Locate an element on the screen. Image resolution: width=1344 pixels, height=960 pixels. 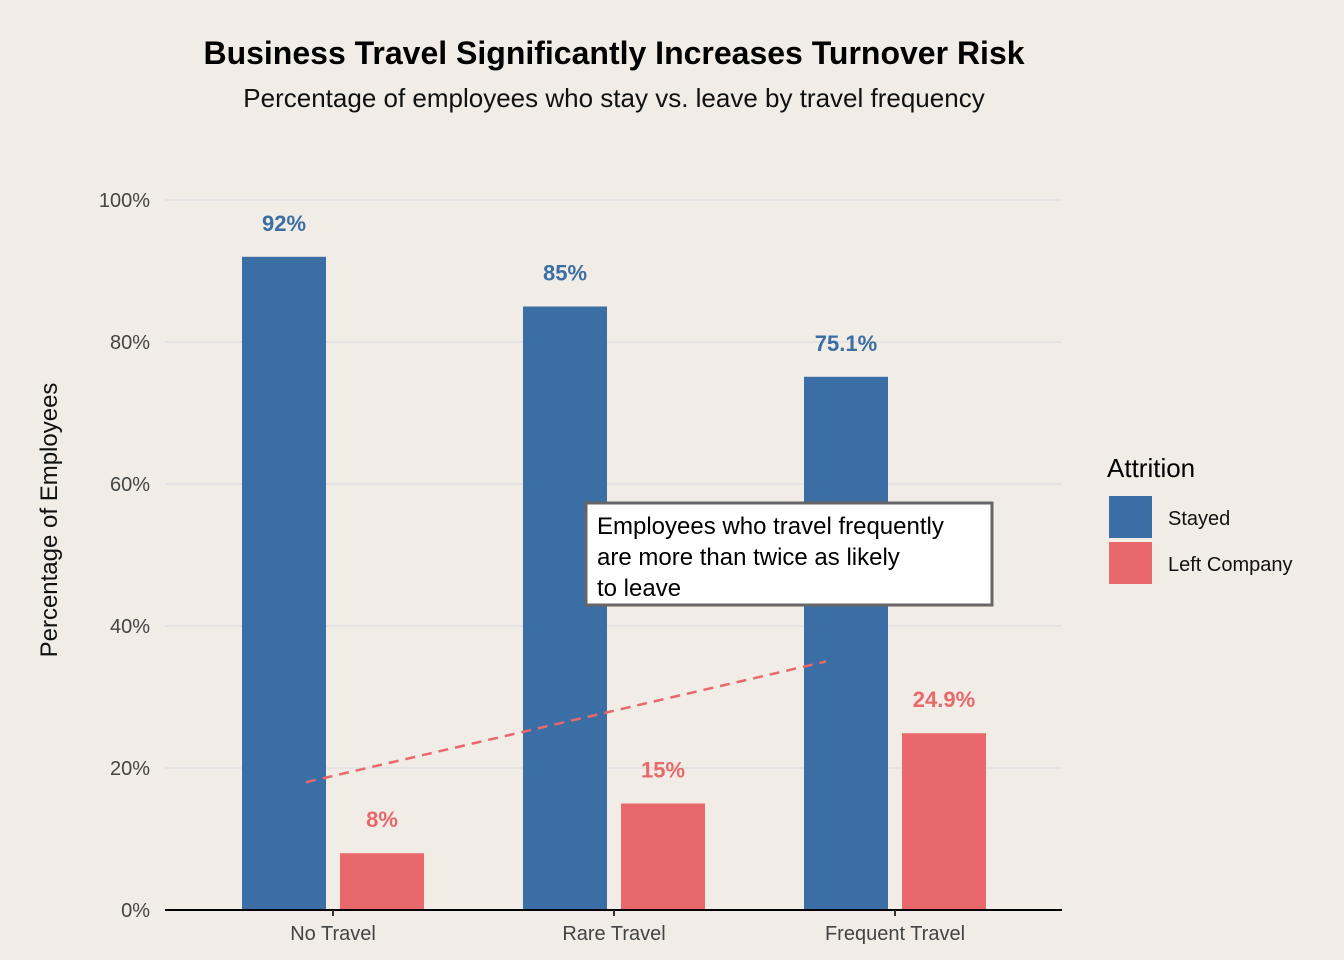
x-tick-label: No Travel is located at coordinates (333, 934).